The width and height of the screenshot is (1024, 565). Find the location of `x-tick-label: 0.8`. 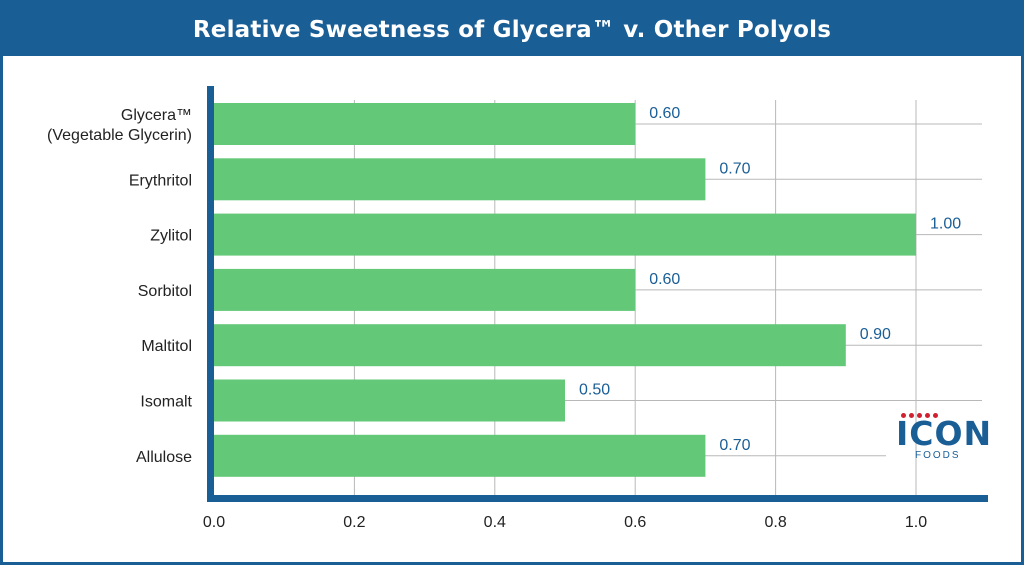

x-tick-label: 0.8 is located at coordinates (775, 522).